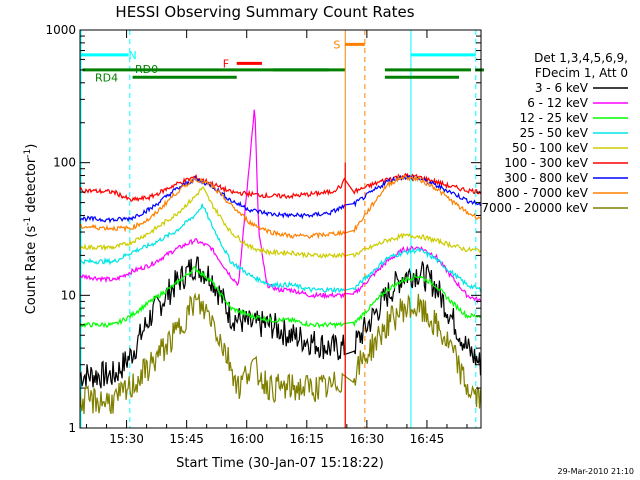 The image size is (640, 480). Describe the element at coordinates (64, 163) in the screenshot. I see `y-tick-label-100: 100` at that location.